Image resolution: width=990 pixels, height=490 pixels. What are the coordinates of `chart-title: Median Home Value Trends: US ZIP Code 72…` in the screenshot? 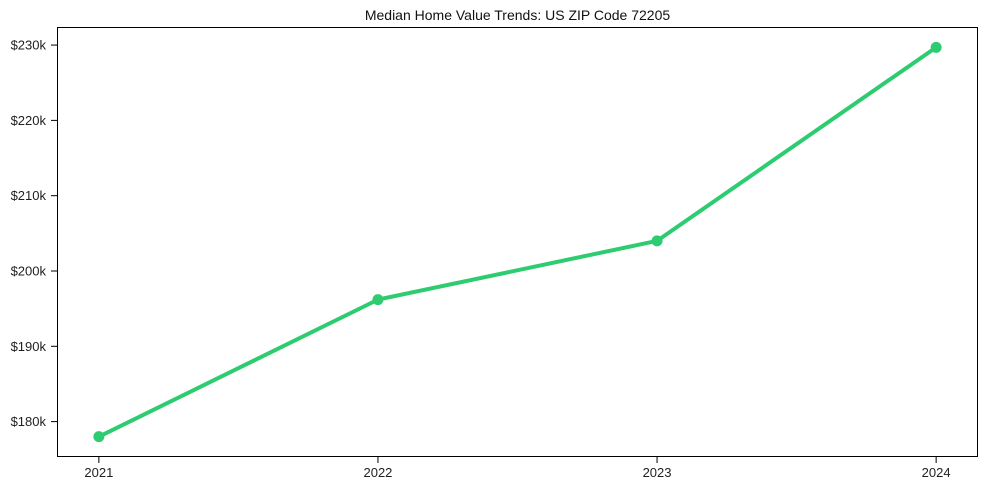 It's located at (518, 15).